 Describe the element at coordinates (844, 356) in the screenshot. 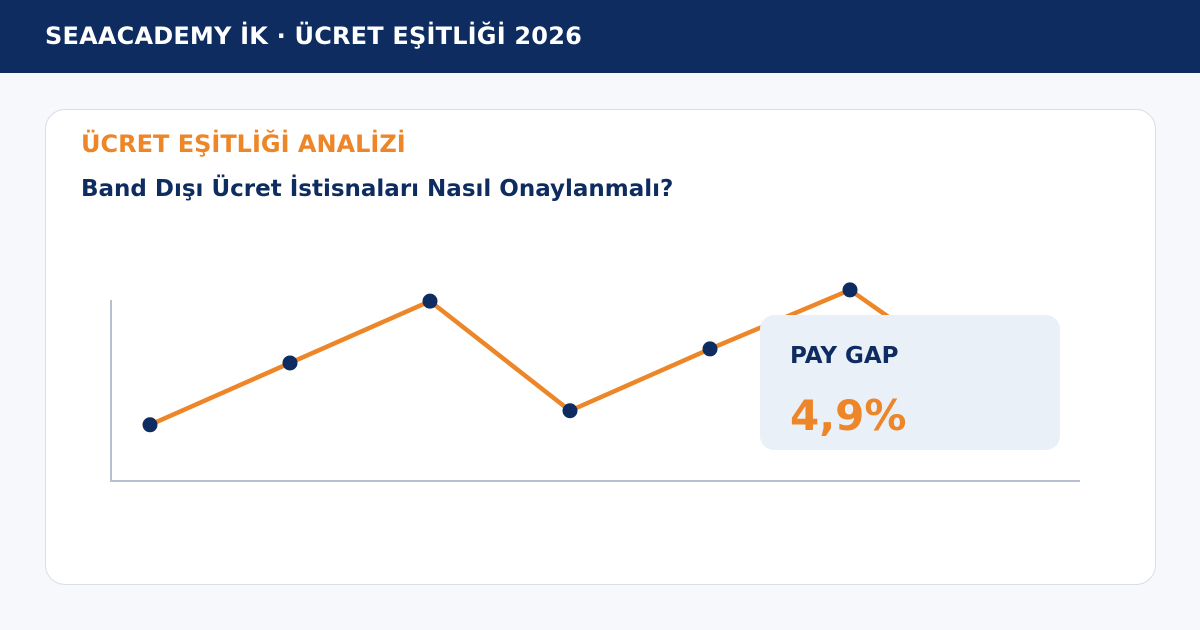

I see `stat-label: PAY GAP` at that location.